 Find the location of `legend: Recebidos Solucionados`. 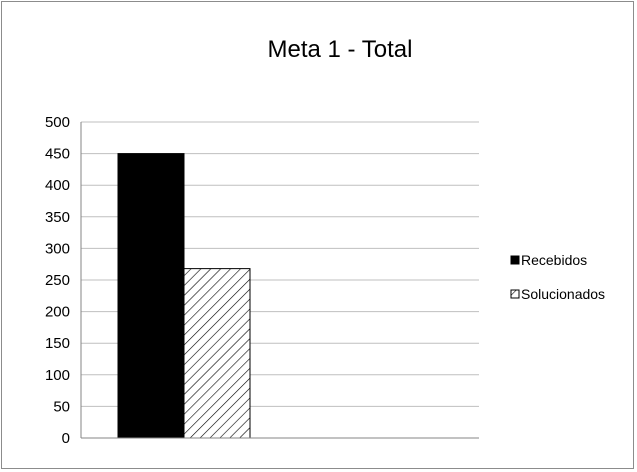

legend: Recebidos Solucionados is located at coordinates (557, 277).